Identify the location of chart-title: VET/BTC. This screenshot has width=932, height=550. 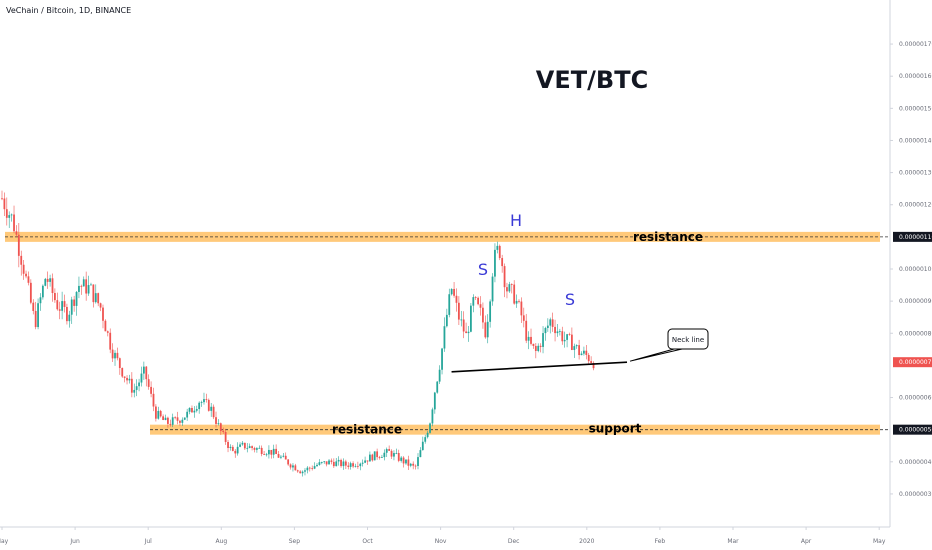
(592, 80).